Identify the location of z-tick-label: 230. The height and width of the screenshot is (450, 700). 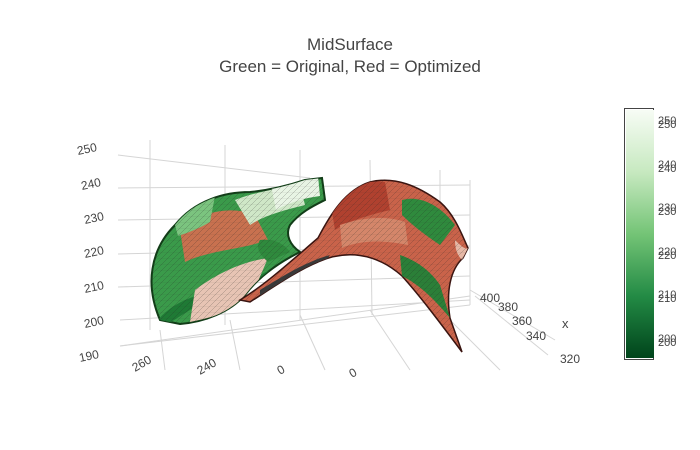
(94, 218).